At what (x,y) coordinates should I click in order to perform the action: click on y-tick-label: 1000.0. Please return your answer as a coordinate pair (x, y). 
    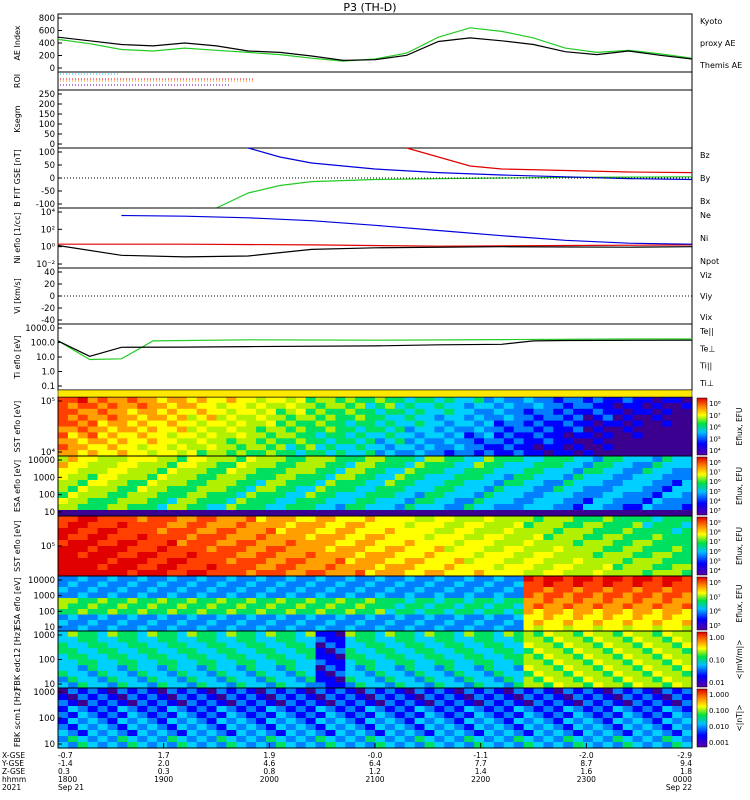
    Looking at the image, I should click on (40, 329).